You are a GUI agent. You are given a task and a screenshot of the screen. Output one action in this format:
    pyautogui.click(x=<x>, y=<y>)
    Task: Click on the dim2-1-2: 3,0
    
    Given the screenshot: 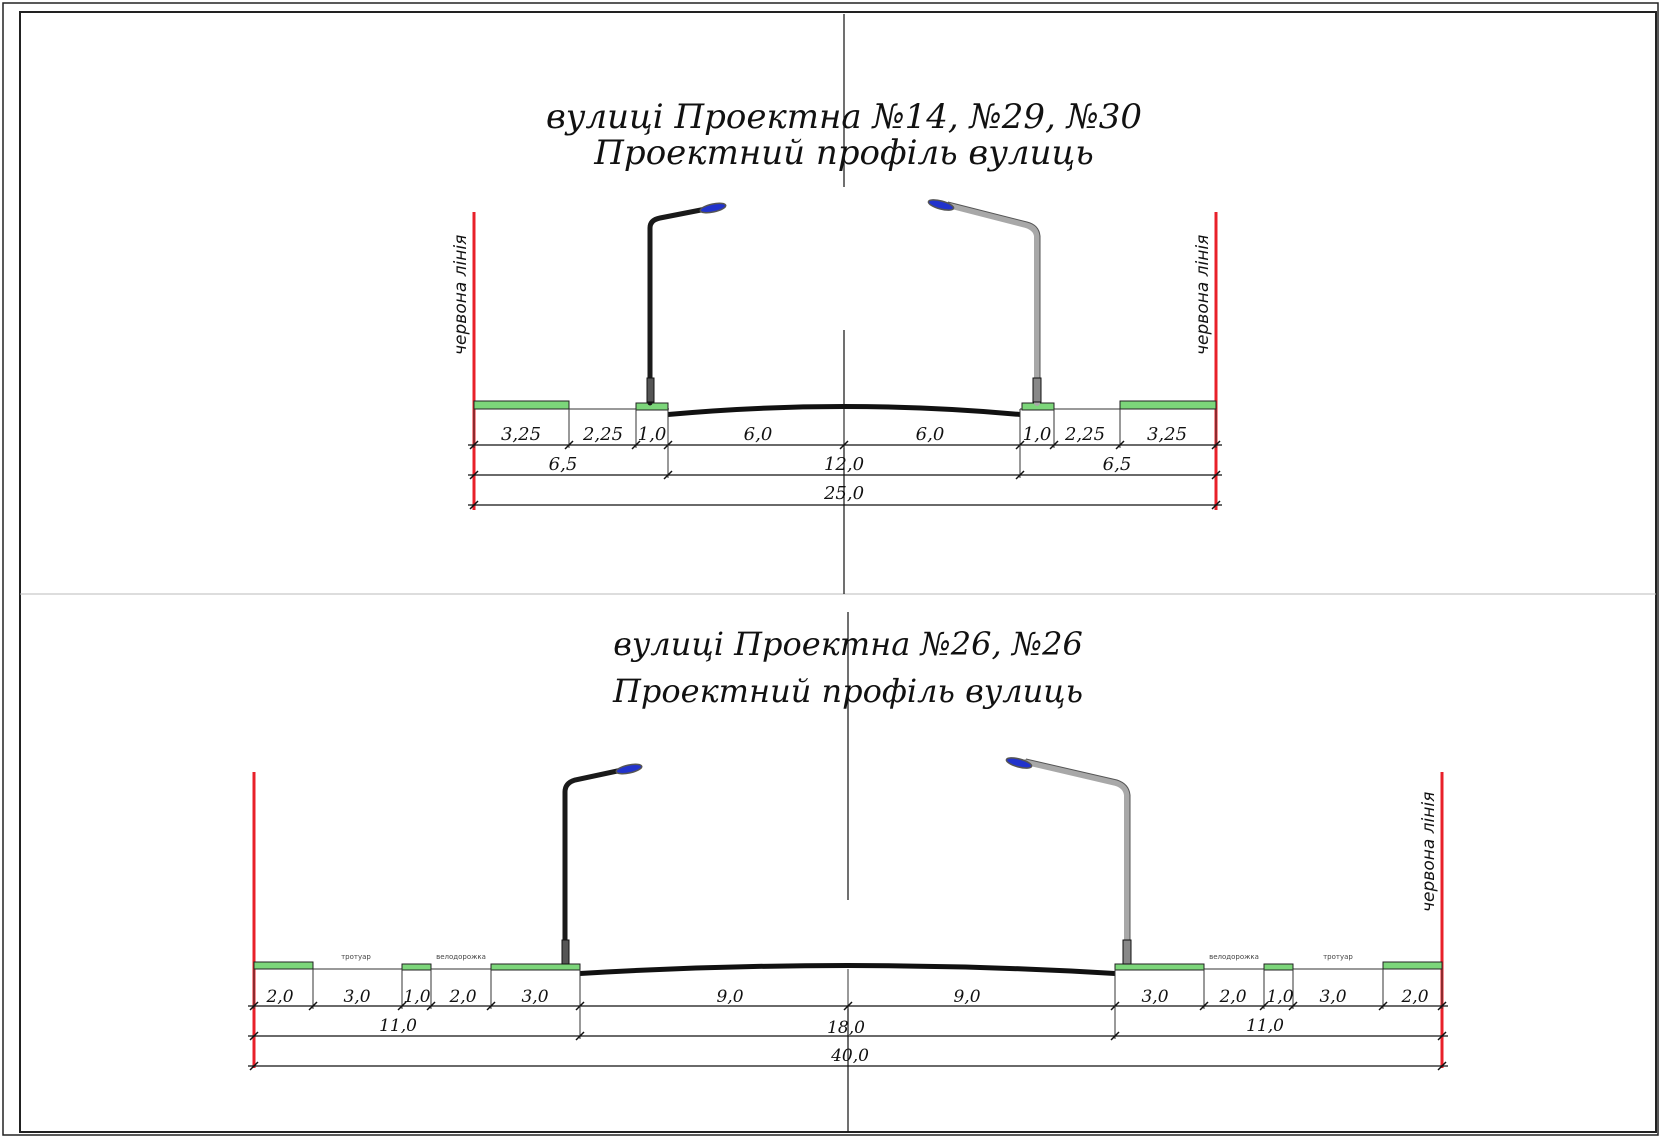 What is the action you would take?
    pyautogui.click(x=356, y=997)
    